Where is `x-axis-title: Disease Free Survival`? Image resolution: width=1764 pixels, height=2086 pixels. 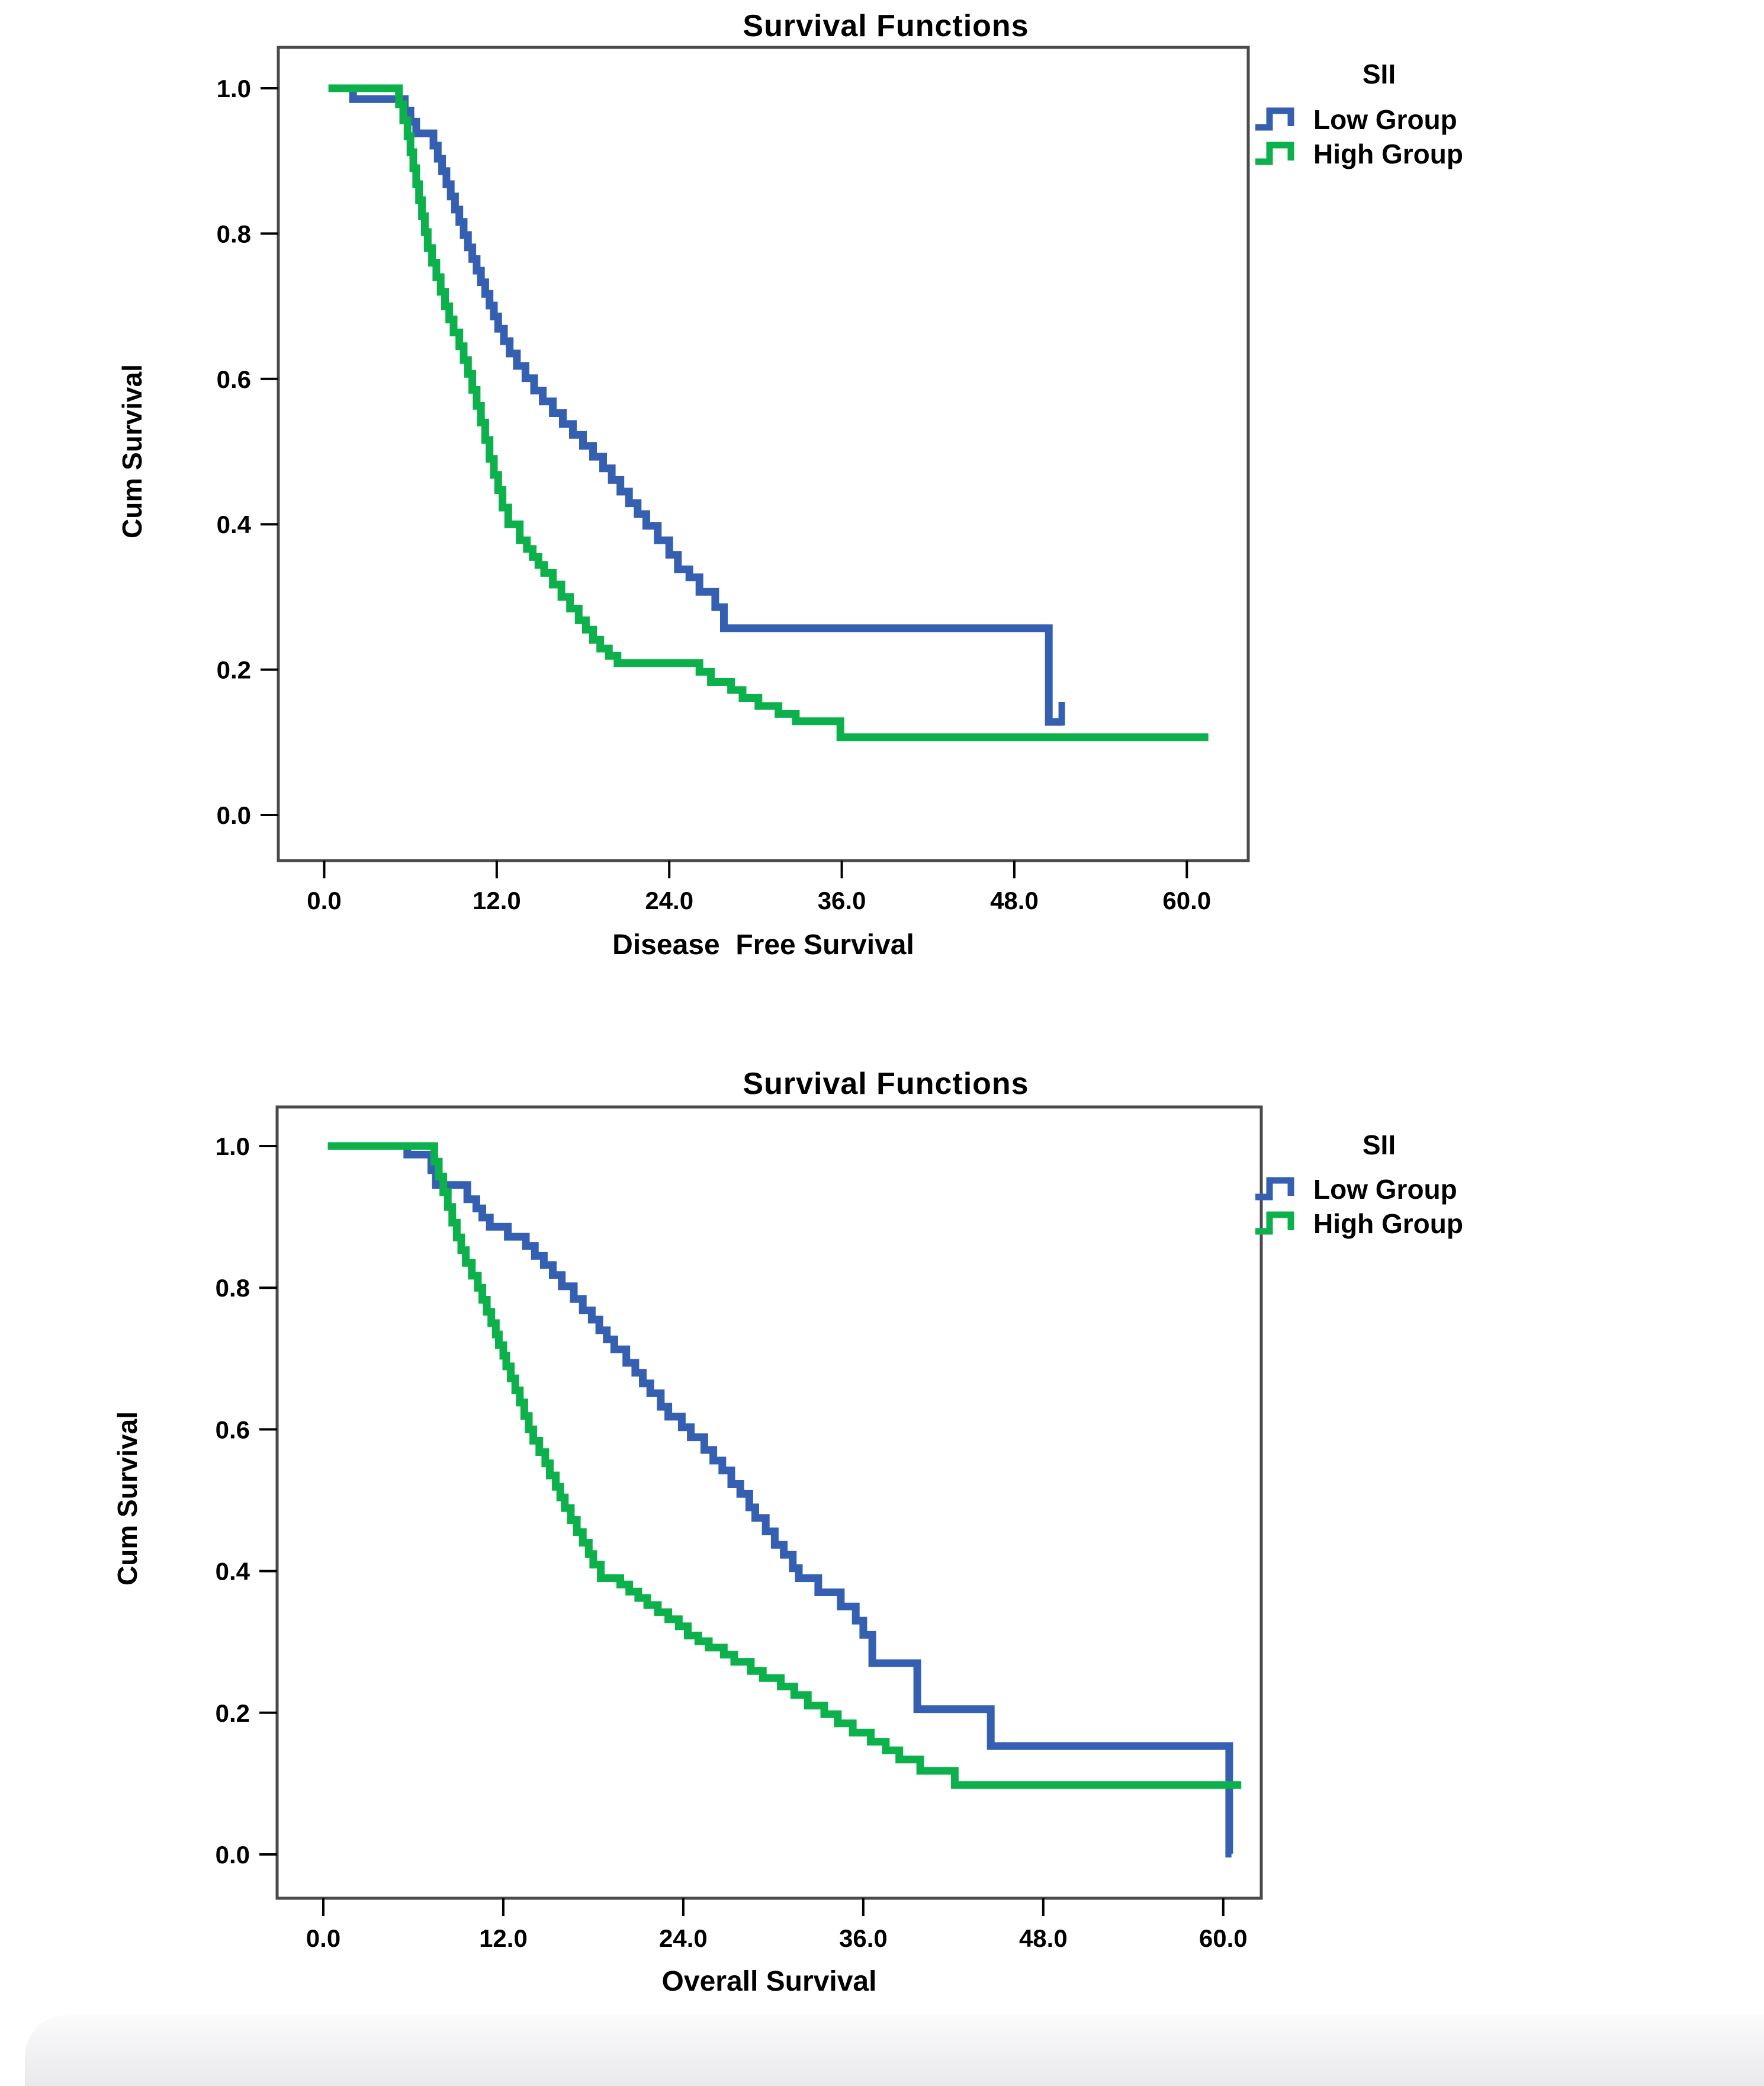 x-axis-title: Disease Free Survival is located at coordinates (763, 945).